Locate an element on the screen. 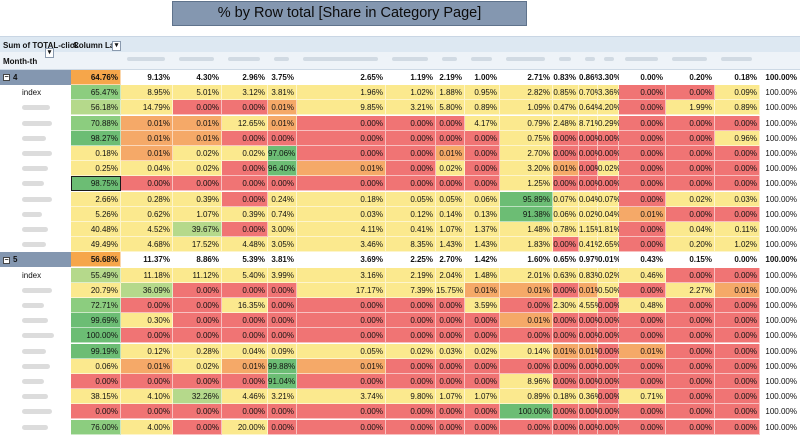 This screenshot has width=800, height=435. value-cell: 0.12% is located at coordinates (411, 214).